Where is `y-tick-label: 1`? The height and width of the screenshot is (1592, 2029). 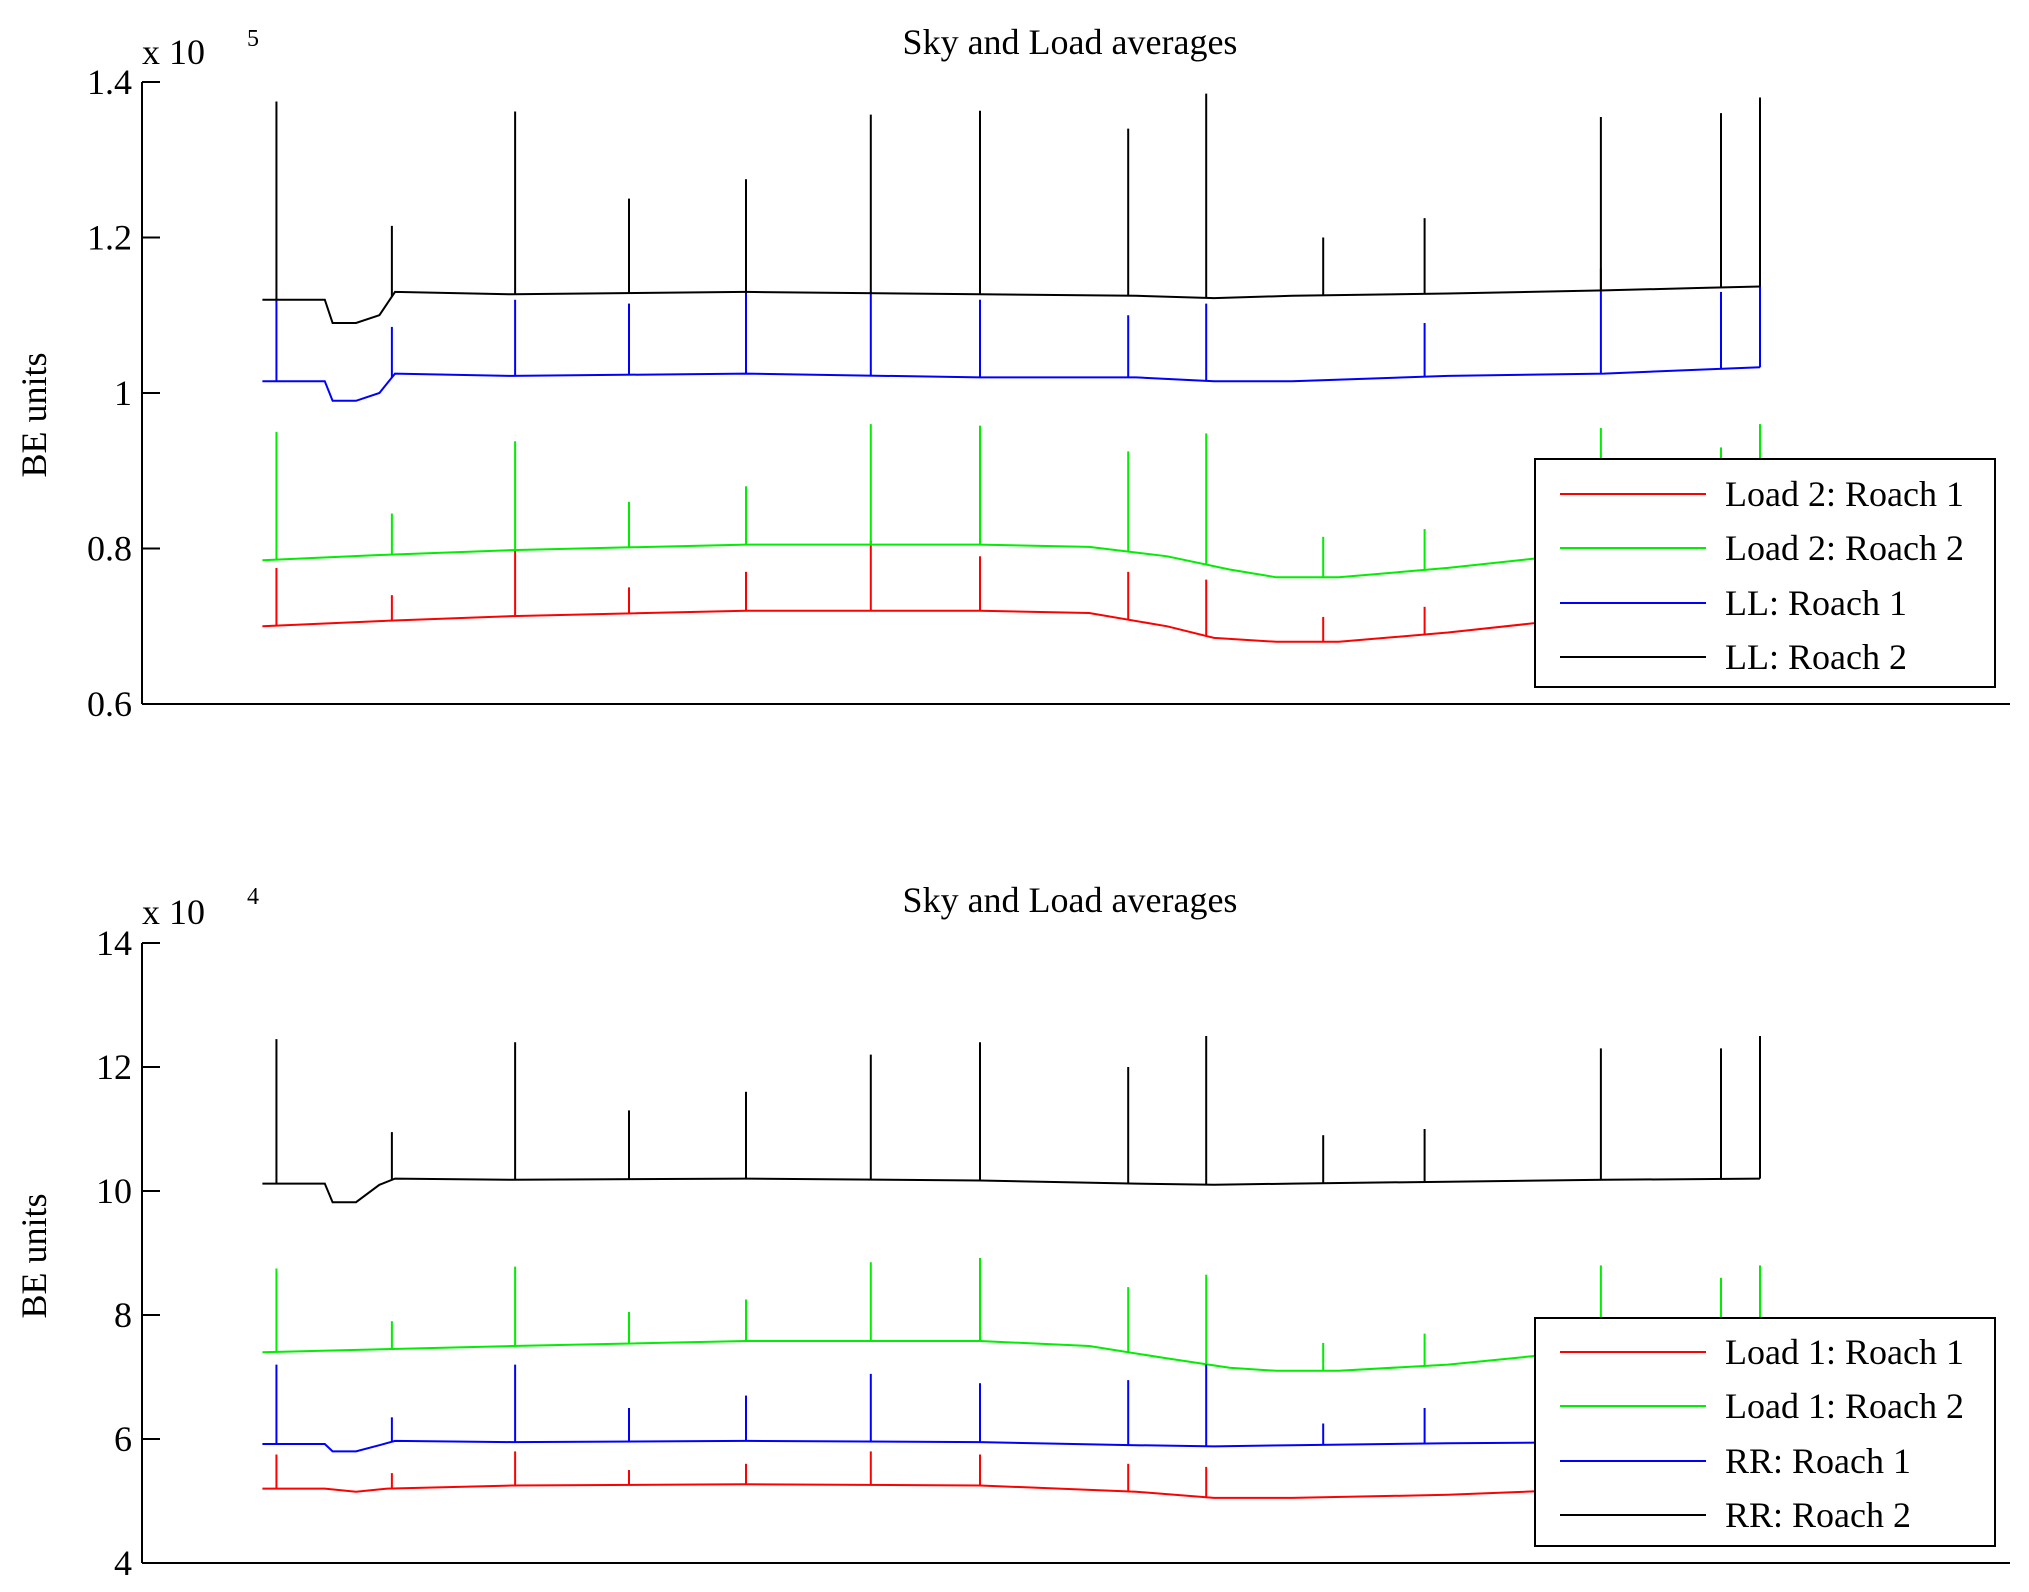 y-tick-label: 1 is located at coordinates (123, 393).